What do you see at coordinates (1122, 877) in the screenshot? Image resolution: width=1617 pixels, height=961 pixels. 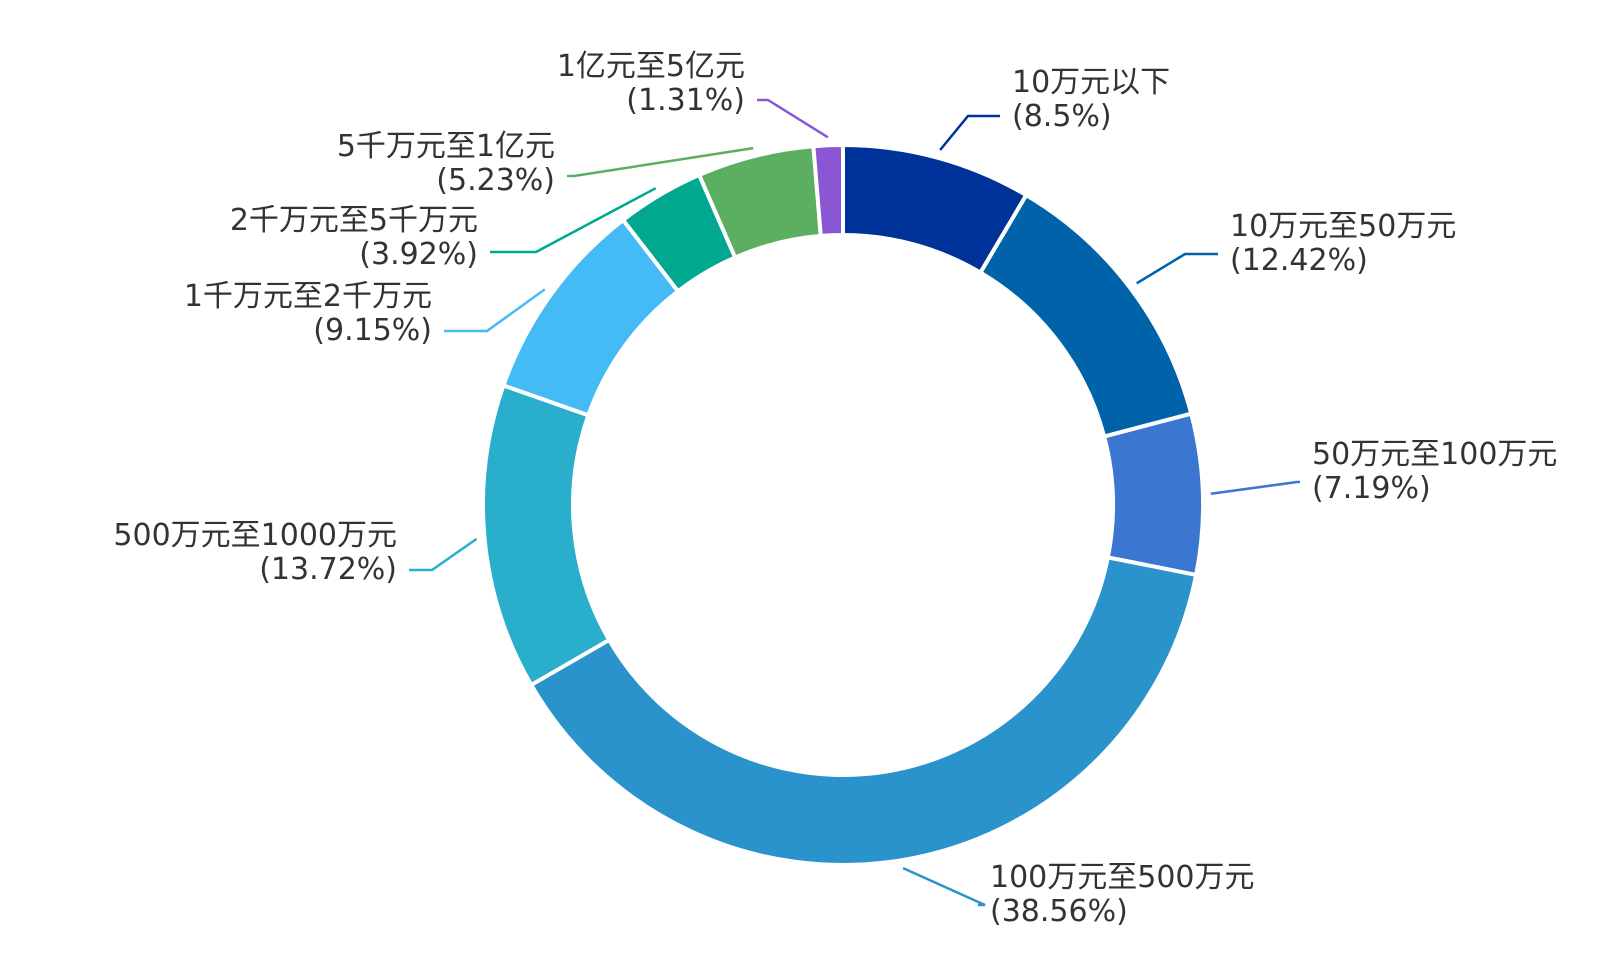 I see `slice-label: 100万元至500万元` at bounding box center [1122, 877].